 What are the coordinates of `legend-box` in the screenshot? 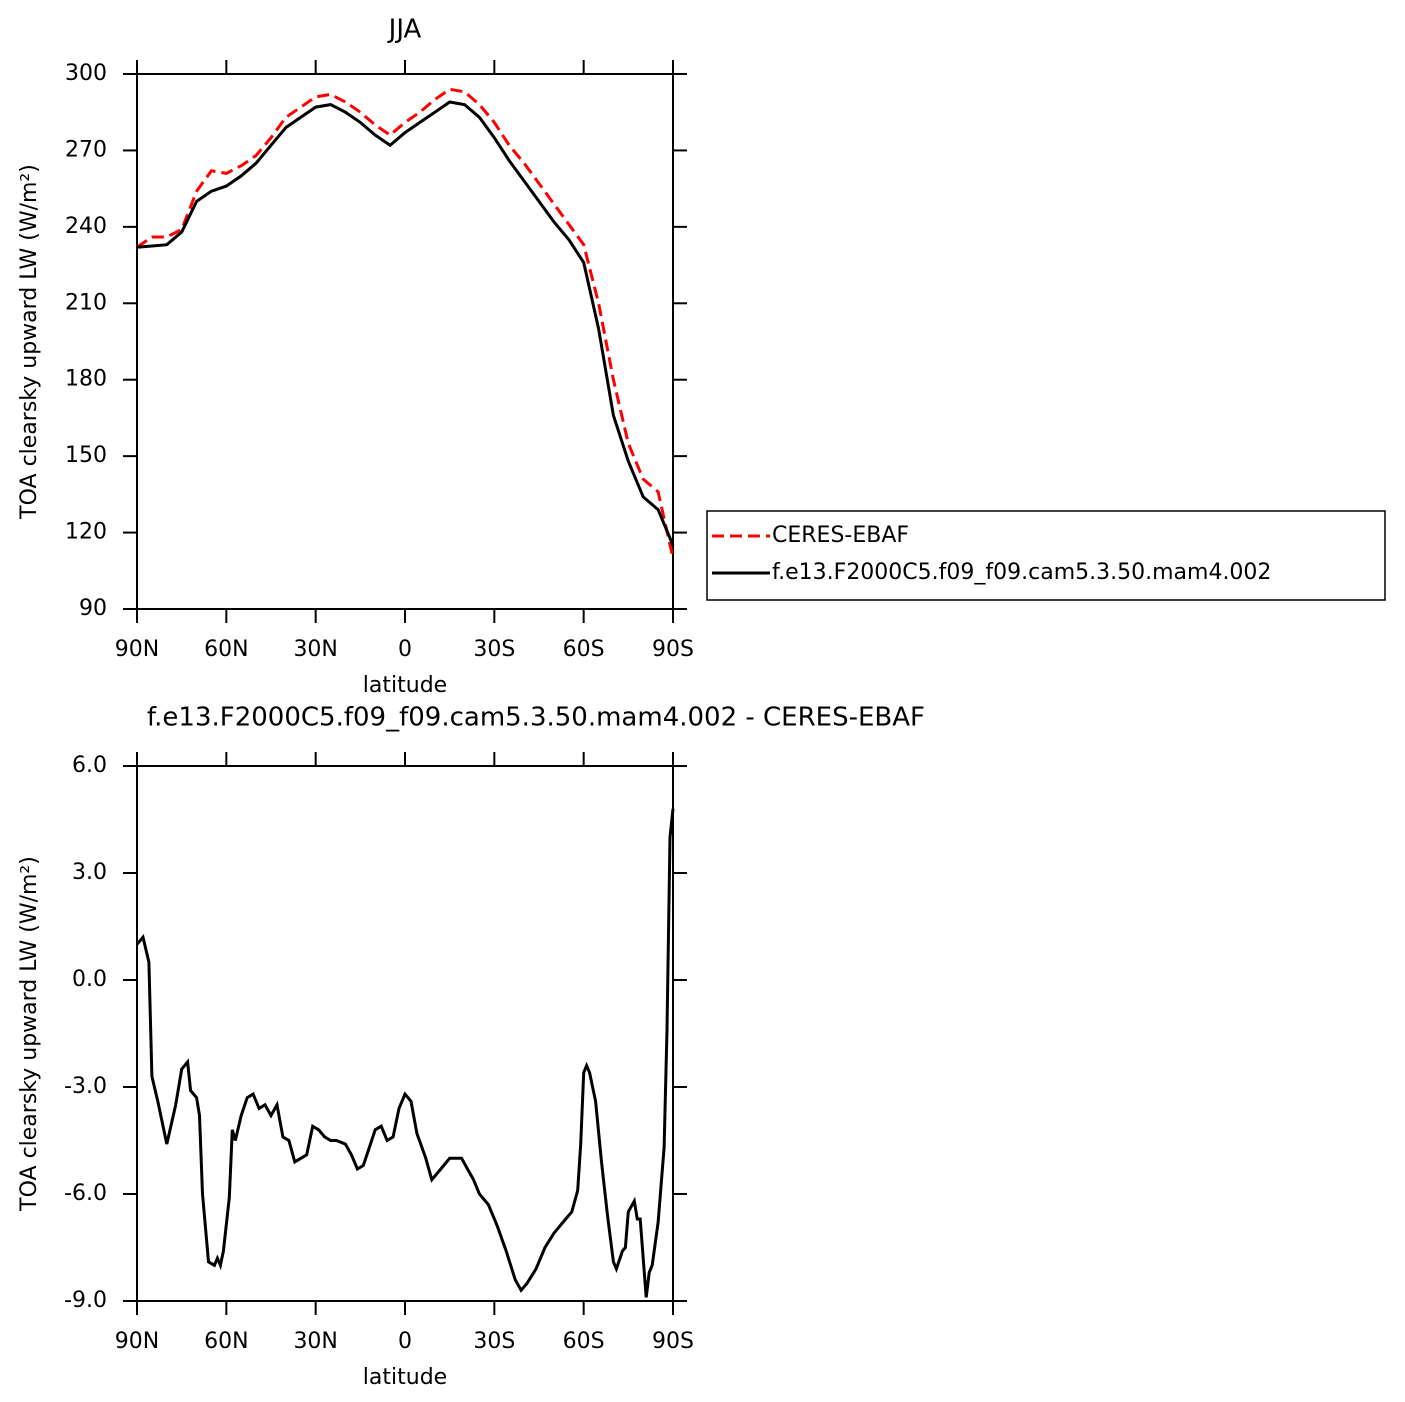 It's located at (1046, 555).